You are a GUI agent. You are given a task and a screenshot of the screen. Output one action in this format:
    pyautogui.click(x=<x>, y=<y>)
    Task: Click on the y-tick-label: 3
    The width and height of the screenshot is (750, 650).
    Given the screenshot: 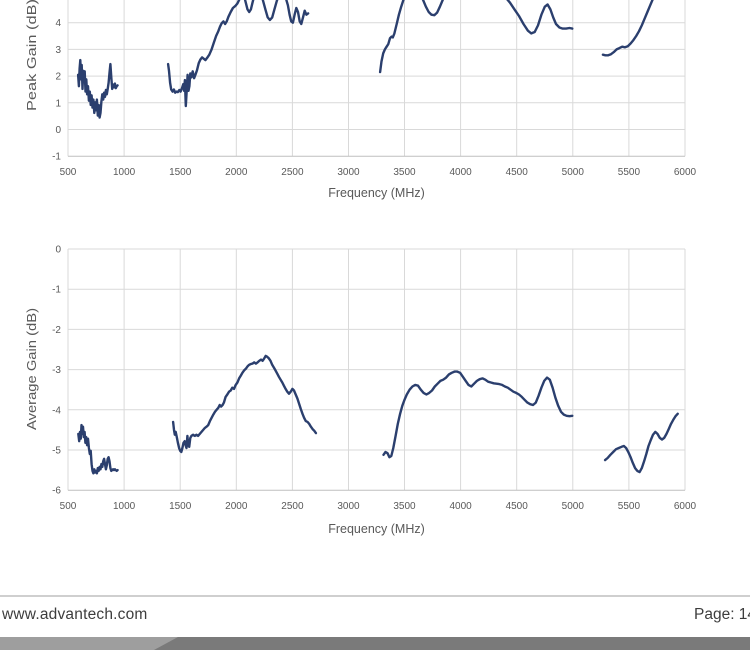 What is the action you would take?
    pyautogui.click(x=58, y=50)
    